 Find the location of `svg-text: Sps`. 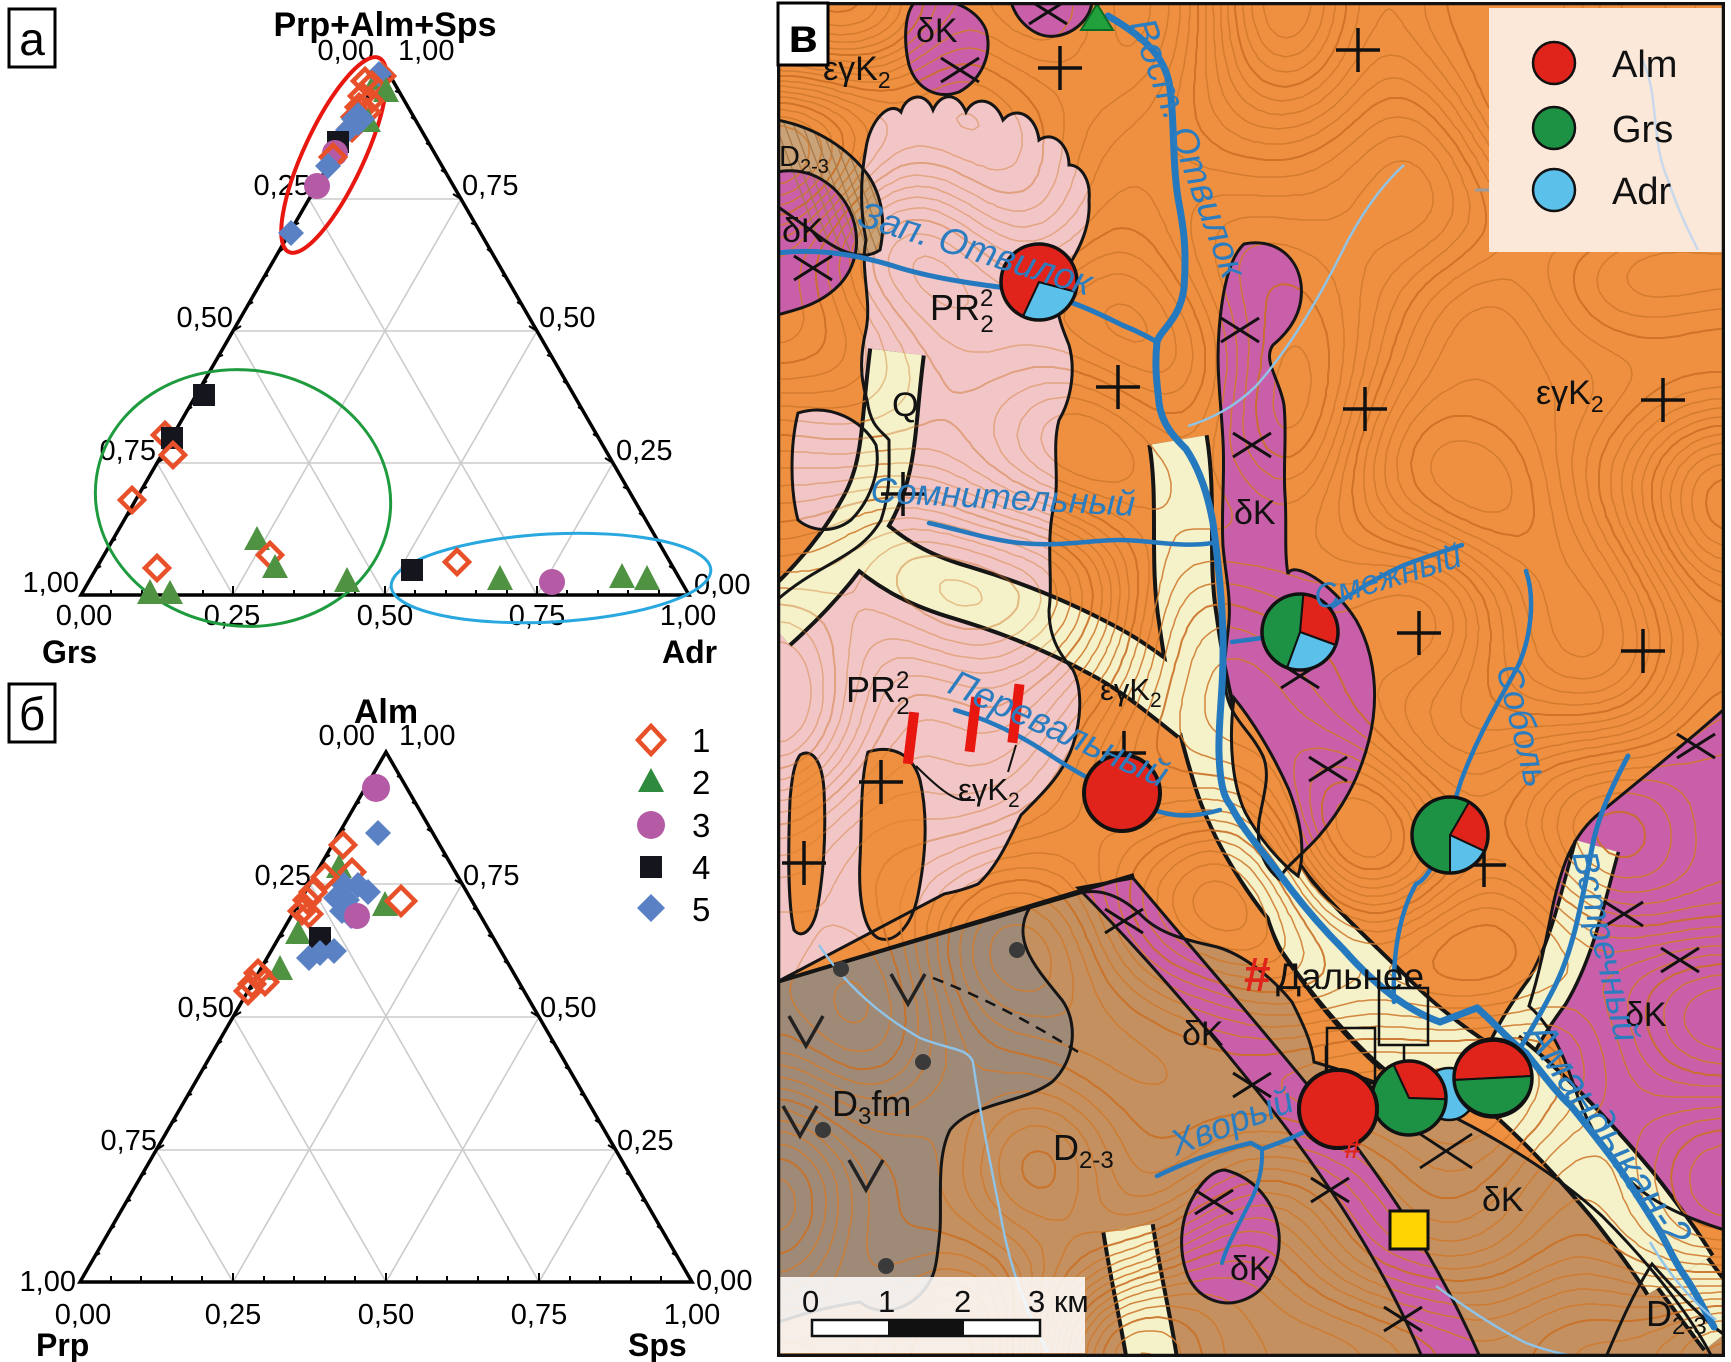

svg-text: Sps is located at coordinates (657, 1344).